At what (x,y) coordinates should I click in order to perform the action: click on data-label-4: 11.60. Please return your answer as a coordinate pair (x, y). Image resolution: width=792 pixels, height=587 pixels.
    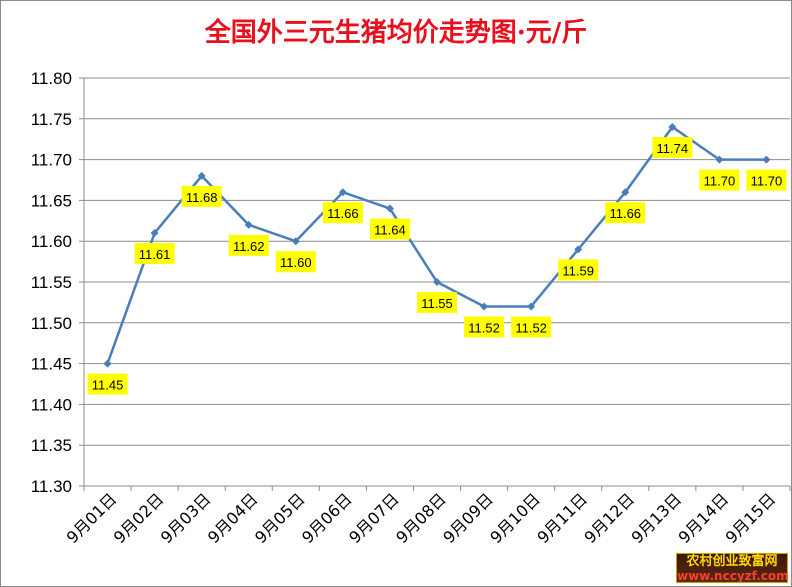
    Looking at the image, I should click on (296, 262).